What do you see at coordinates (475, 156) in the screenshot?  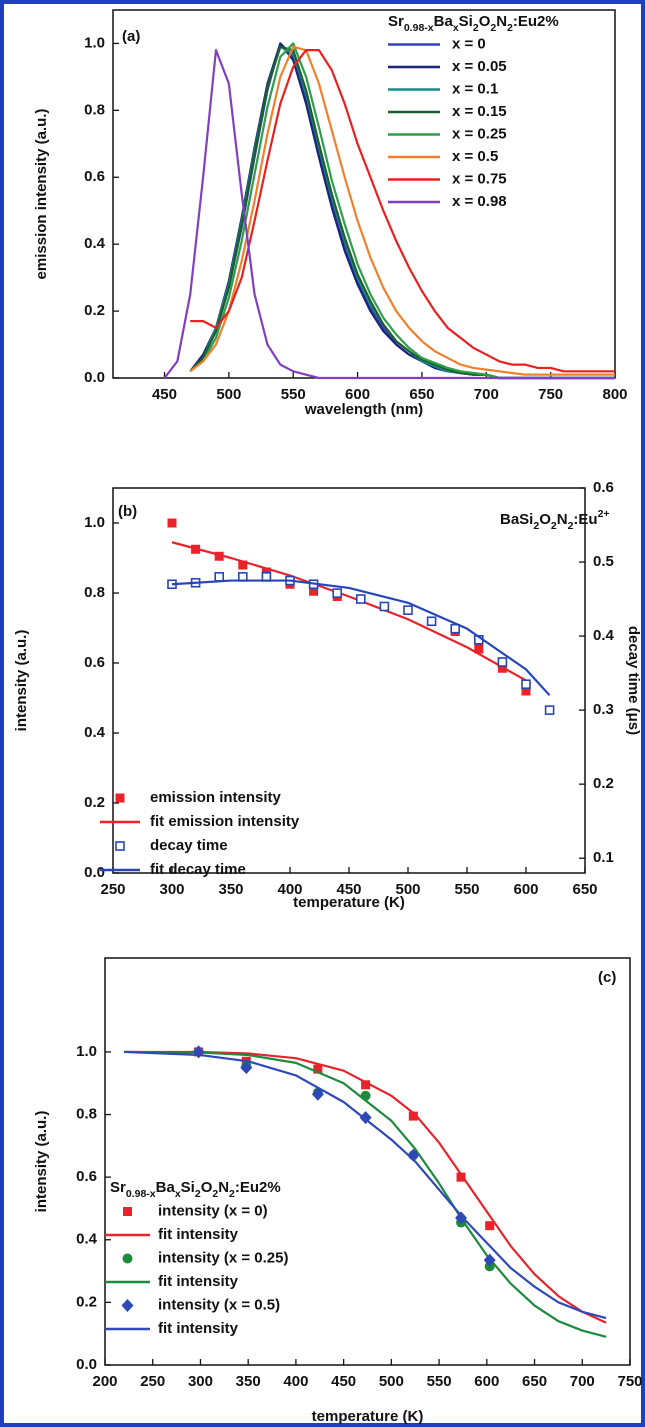 I see `legend-label: x = 0.5` at bounding box center [475, 156].